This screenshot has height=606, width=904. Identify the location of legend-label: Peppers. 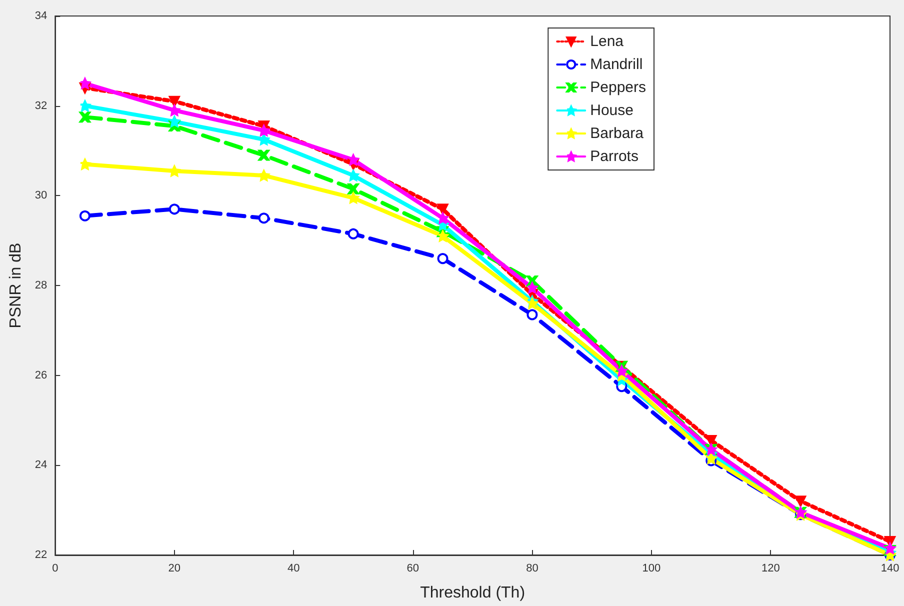
(618, 87).